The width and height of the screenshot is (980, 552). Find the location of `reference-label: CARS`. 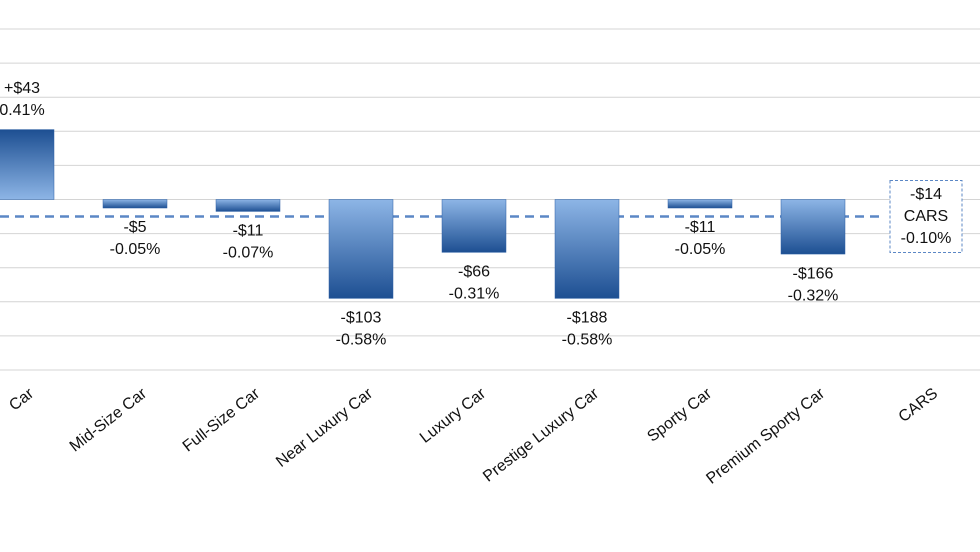

reference-label: CARS is located at coordinates (926, 216).